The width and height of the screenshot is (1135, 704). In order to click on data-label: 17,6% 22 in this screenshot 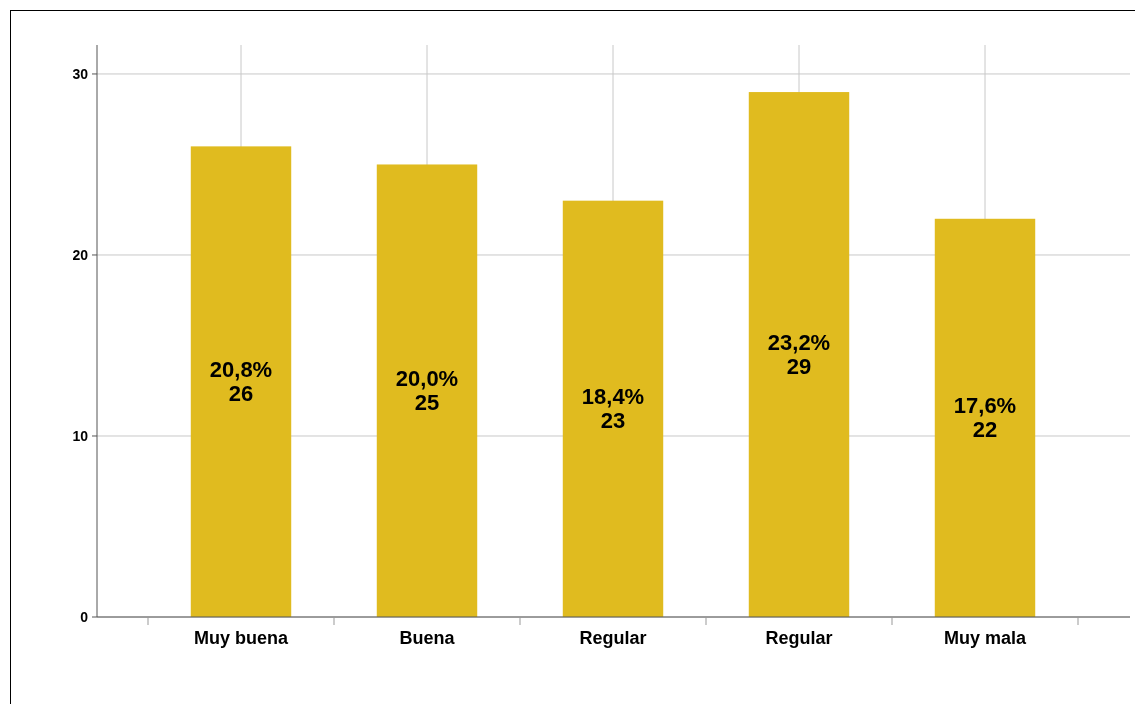, I will do `click(985, 417)`.